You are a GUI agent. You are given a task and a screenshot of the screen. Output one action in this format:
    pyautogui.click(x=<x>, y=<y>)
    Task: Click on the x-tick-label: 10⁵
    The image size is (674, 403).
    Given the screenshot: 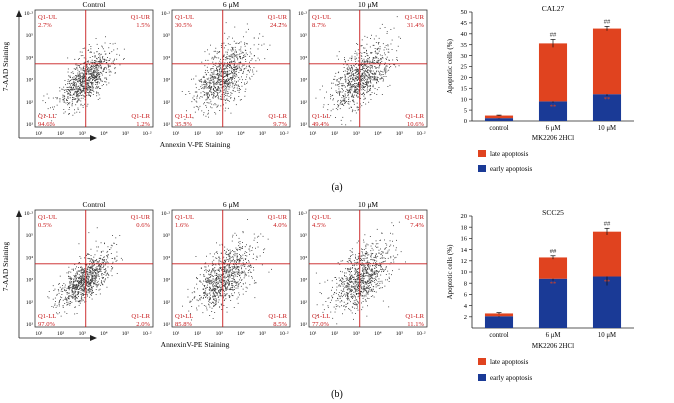 What is the action you would take?
    pyautogui.click(x=263, y=134)
    